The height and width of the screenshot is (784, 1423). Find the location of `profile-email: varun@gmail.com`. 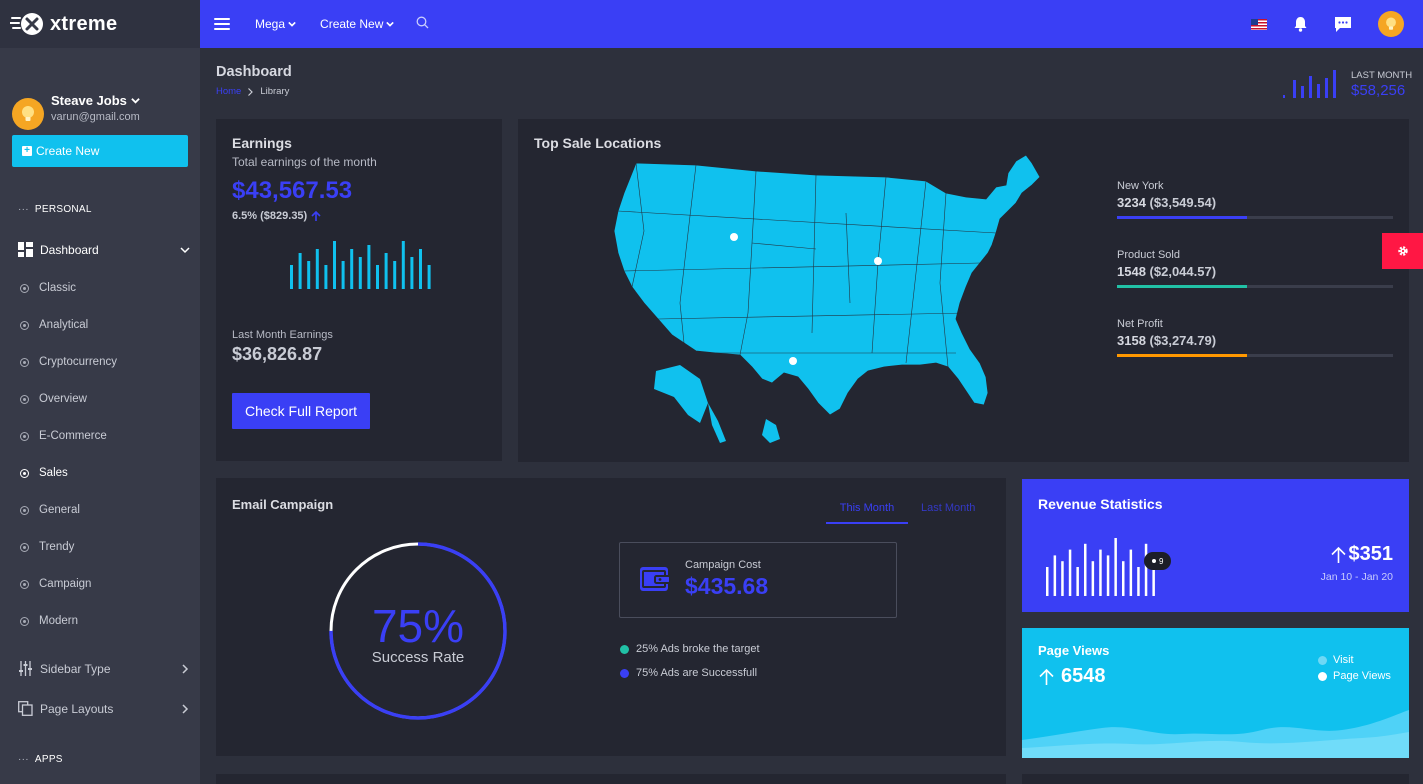

profile-email: varun@gmail.com is located at coordinates (95, 117).